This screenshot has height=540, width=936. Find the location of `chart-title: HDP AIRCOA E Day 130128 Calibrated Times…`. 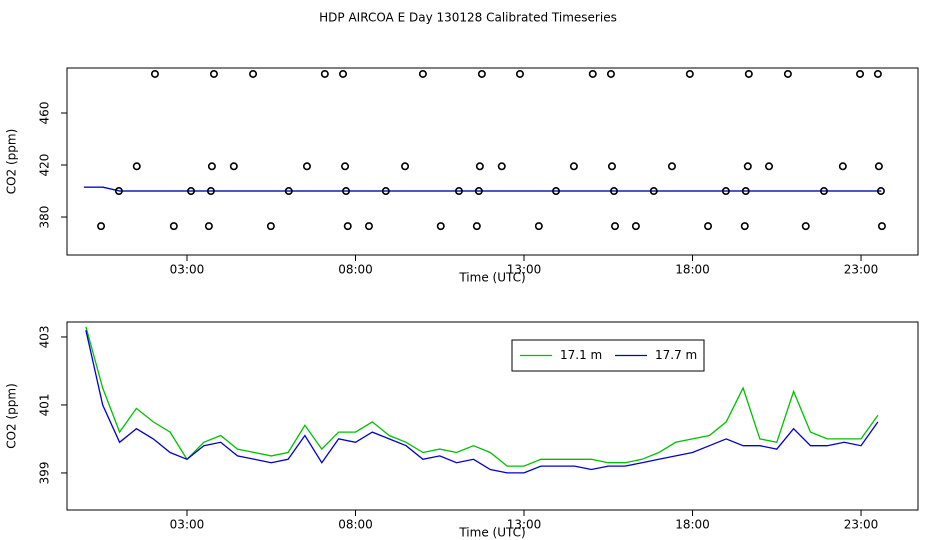

chart-title: HDP AIRCOA E Day 130128 Calibrated Times… is located at coordinates (468, 18).